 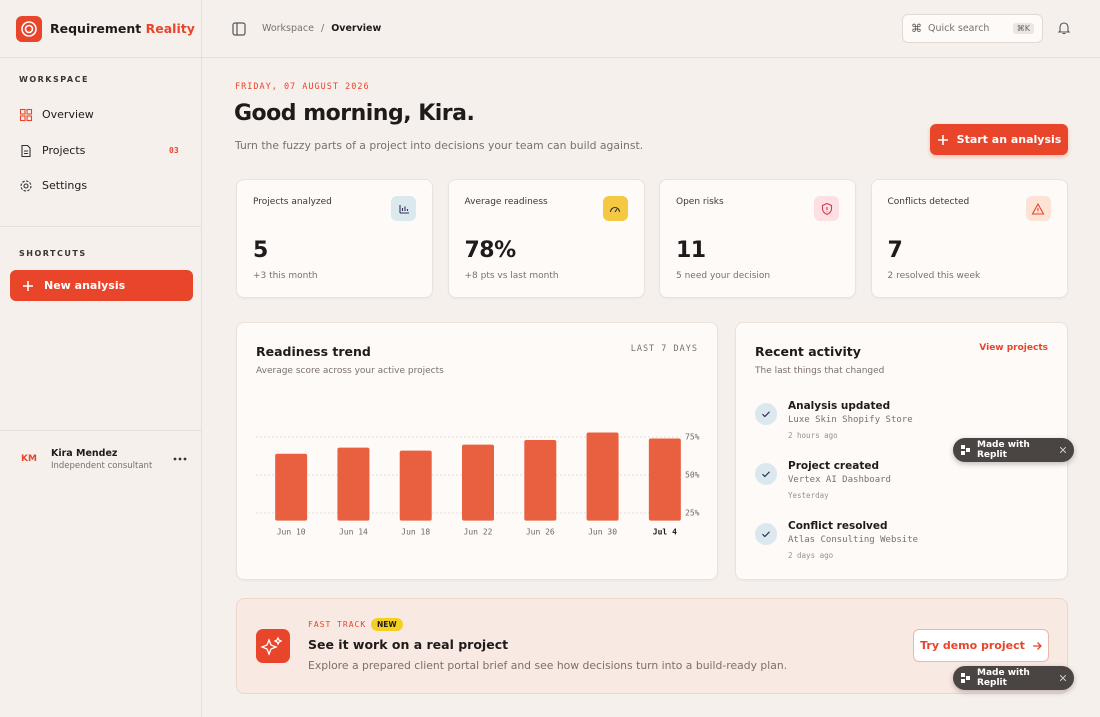 What do you see at coordinates (313, 351) in the screenshot?
I see `chart-title: Readiness trend` at bounding box center [313, 351].